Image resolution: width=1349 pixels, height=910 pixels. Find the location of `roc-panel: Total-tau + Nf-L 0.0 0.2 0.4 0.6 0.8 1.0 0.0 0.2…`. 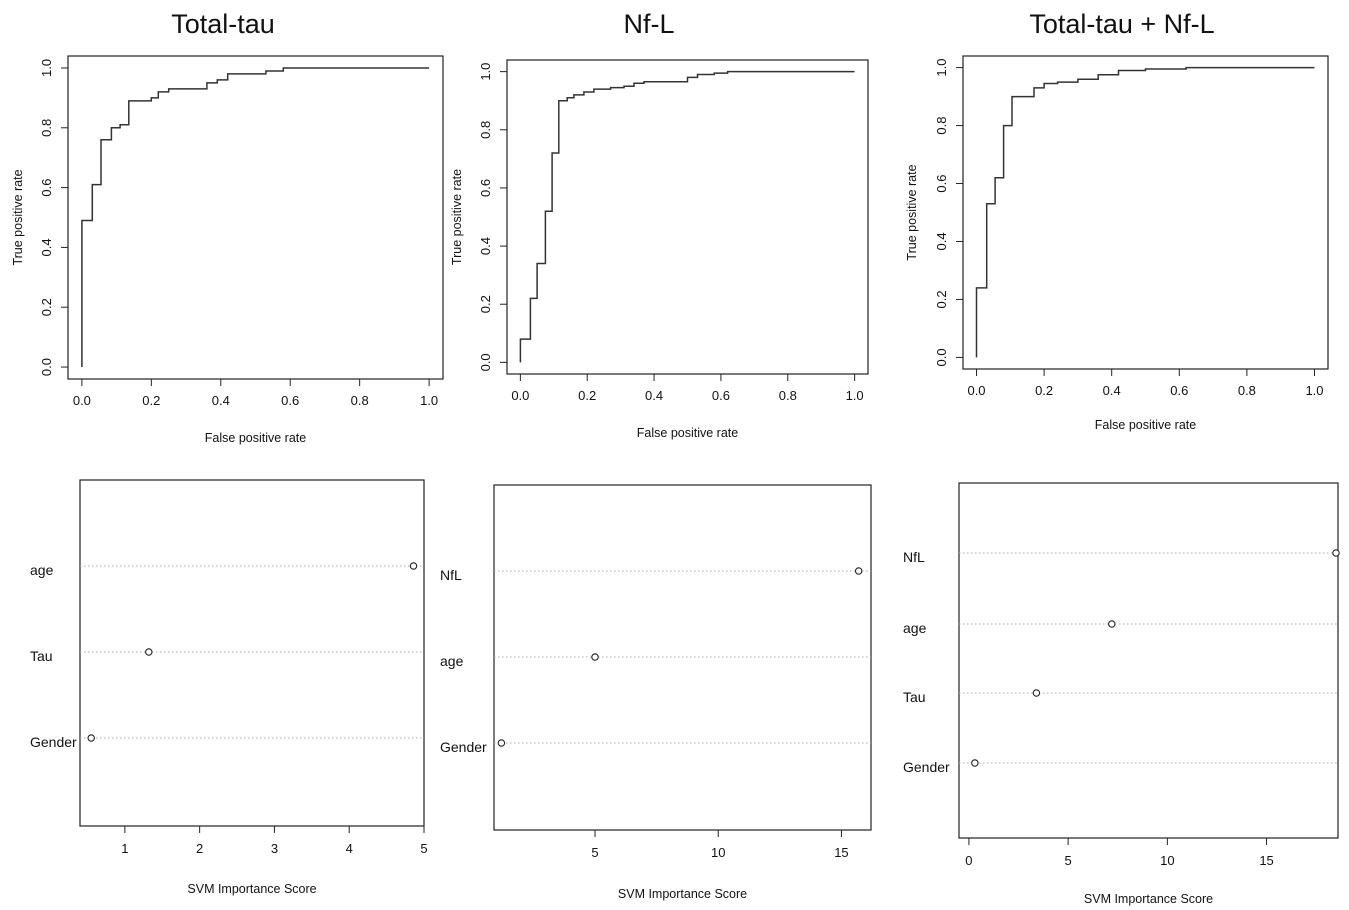

roc-panel: Total-tau + Nf-L 0.0 0.2 0.4 0.6 0.8 1.0 0.0 0.2… is located at coordinates (1117, 220).